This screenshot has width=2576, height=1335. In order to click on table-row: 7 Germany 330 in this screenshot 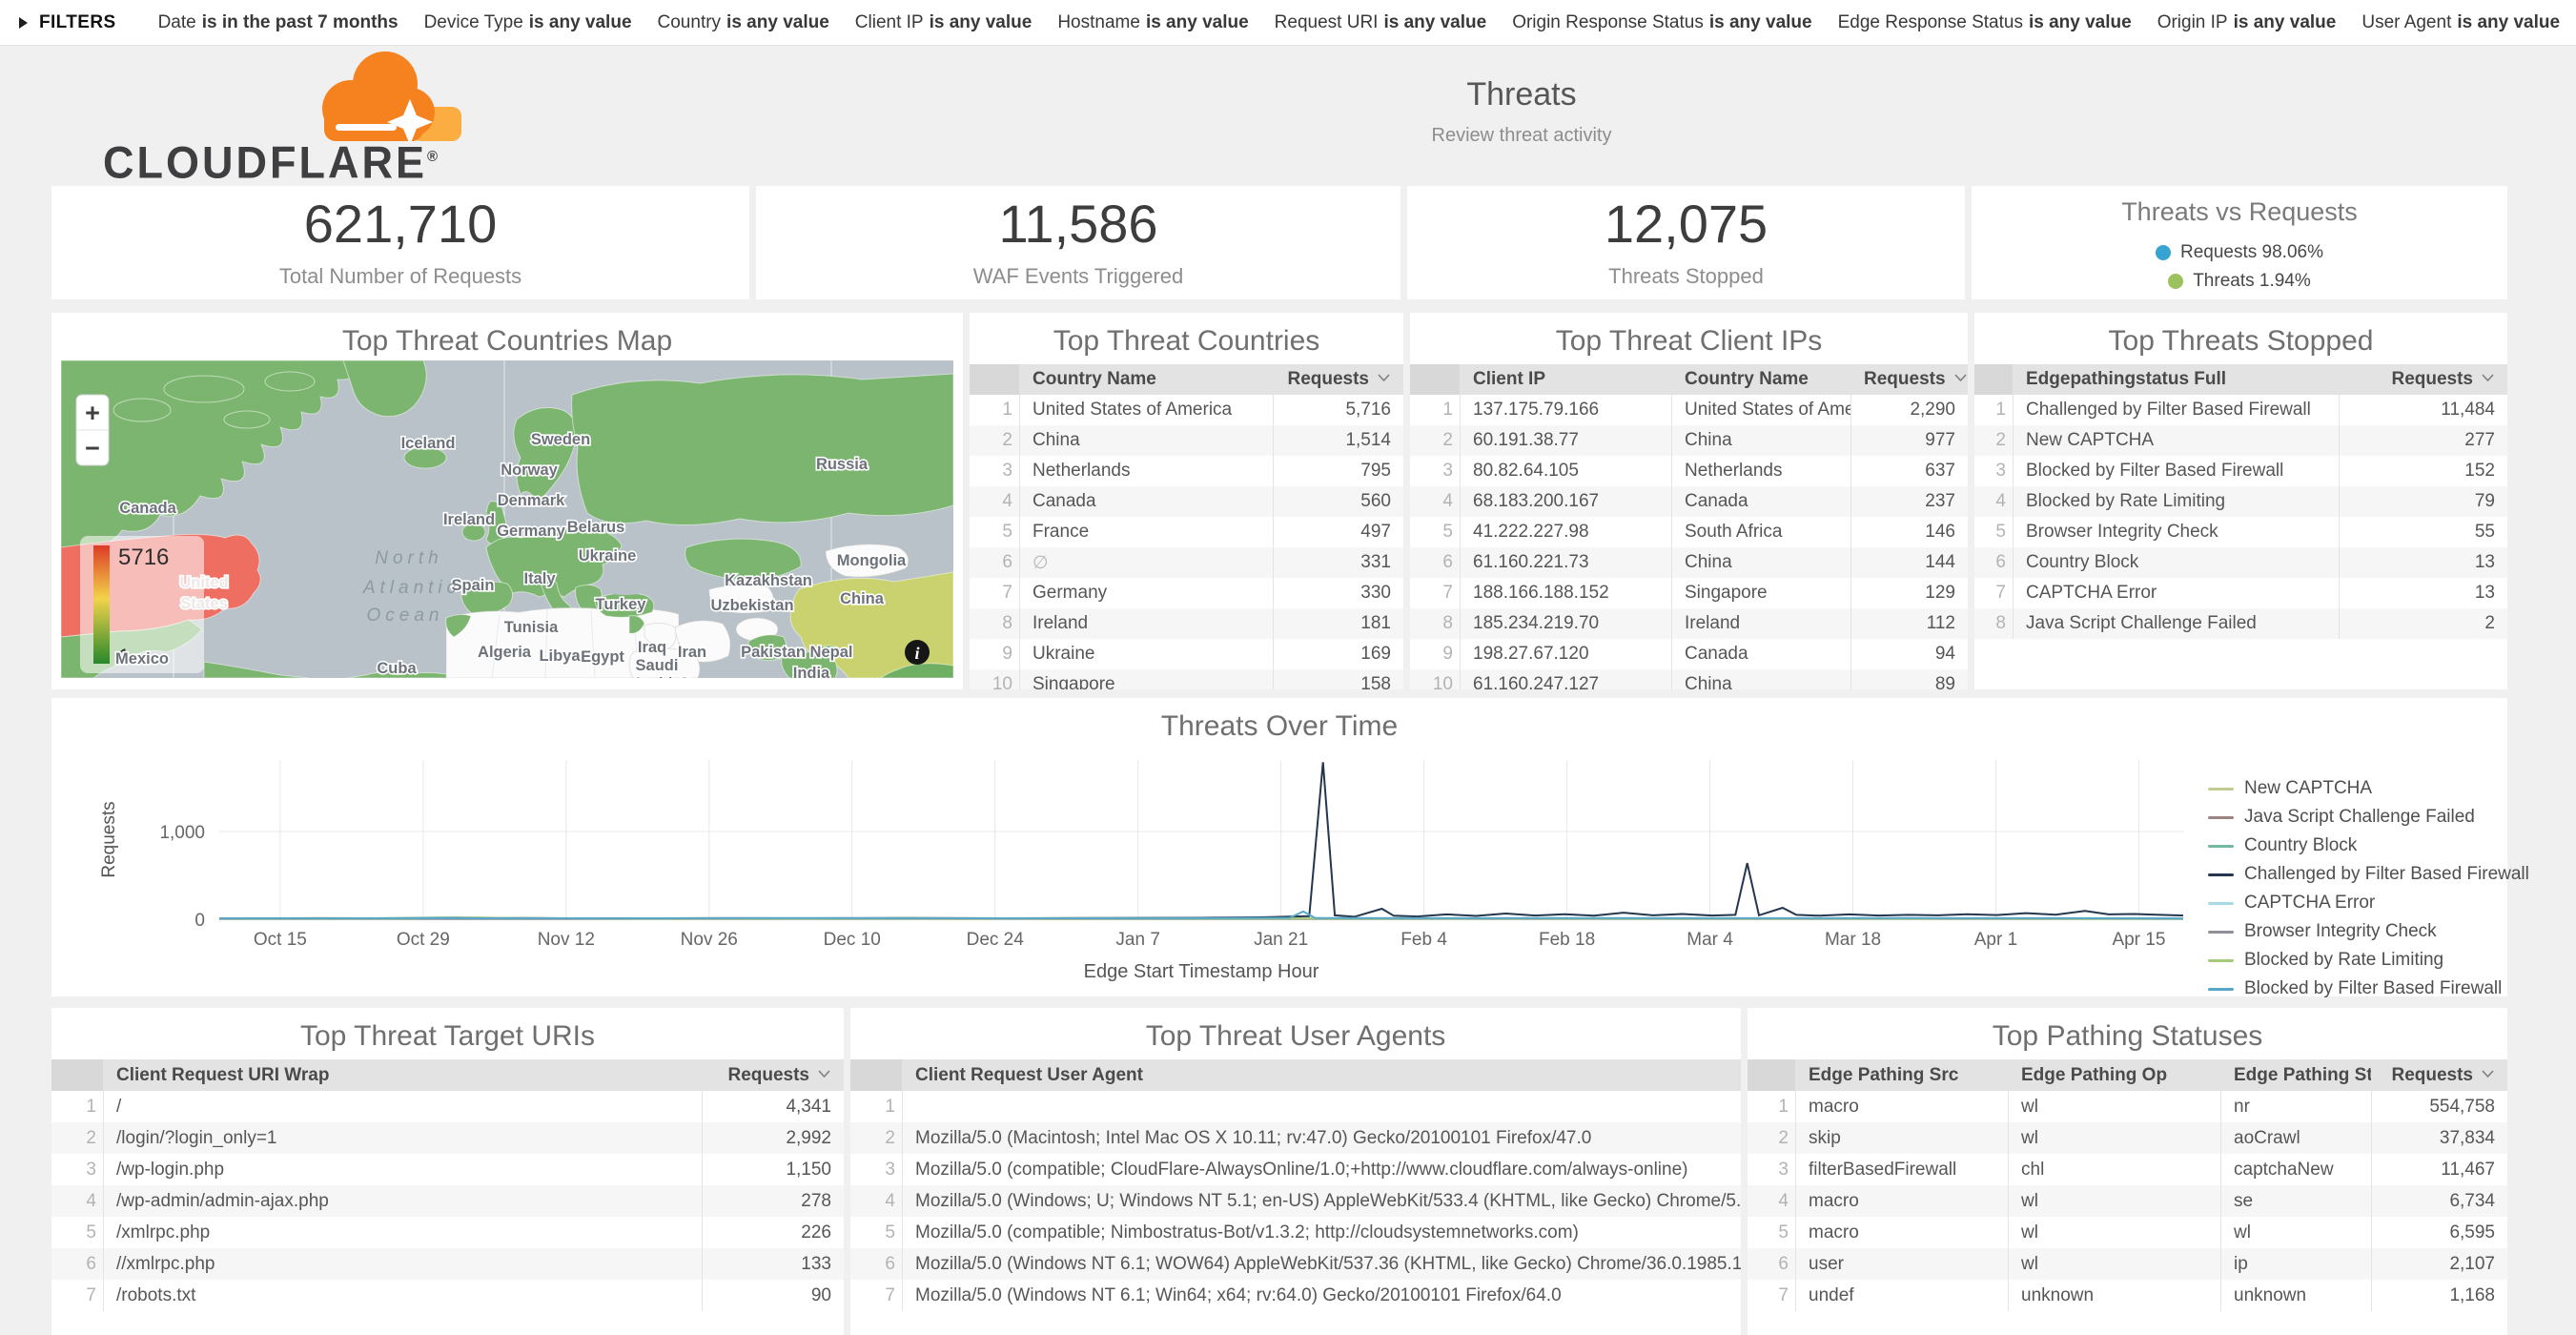, I will do `click(1187, 593)`.